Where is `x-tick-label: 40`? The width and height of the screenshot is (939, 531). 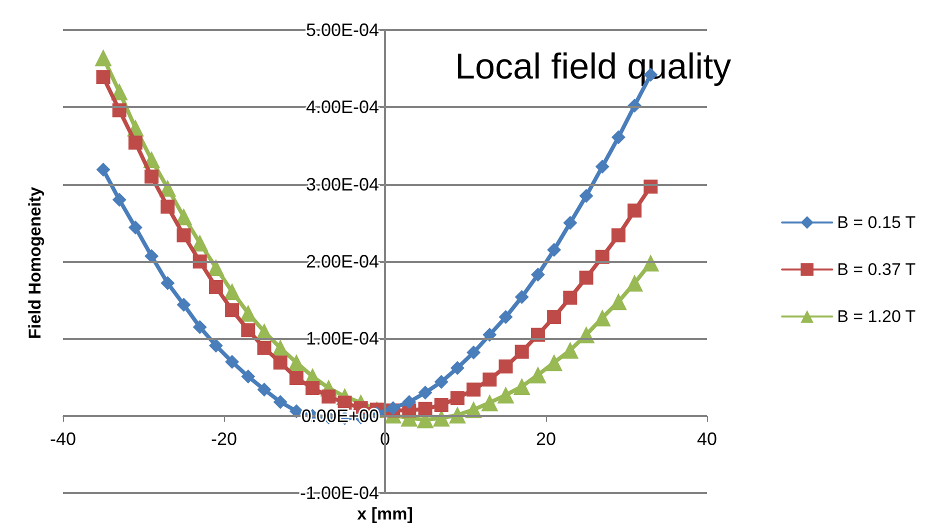 x-tick-label: 40 is located at coordinates (707, 438).